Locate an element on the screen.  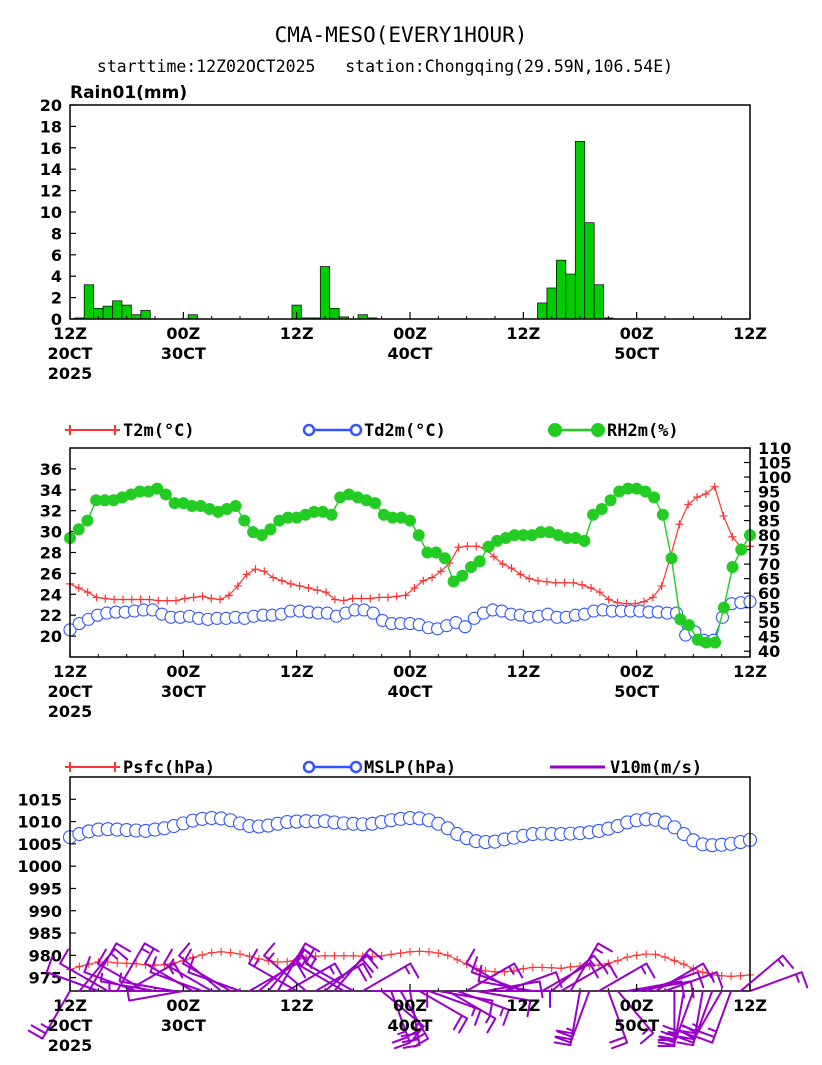
td2m-point is located at coordinates (465, 627).